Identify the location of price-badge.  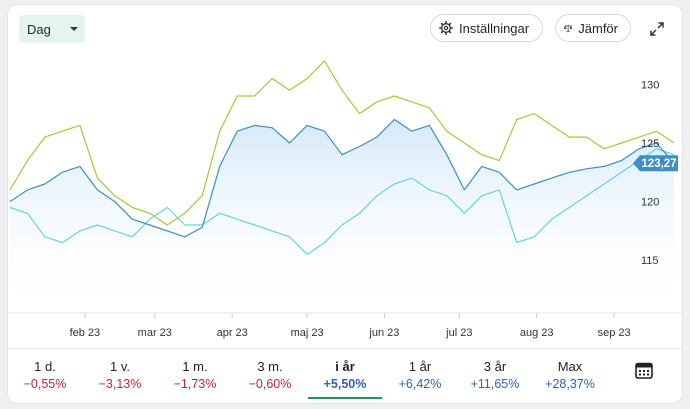
(655, 163).